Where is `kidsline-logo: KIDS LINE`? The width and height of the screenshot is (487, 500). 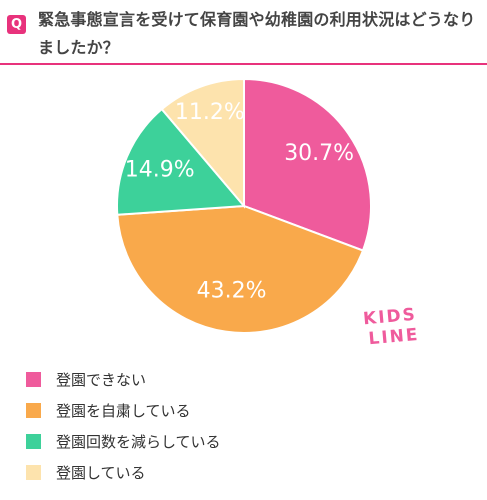
kidsline-logo: KIDS LINE is located at coordinates (390, 330).